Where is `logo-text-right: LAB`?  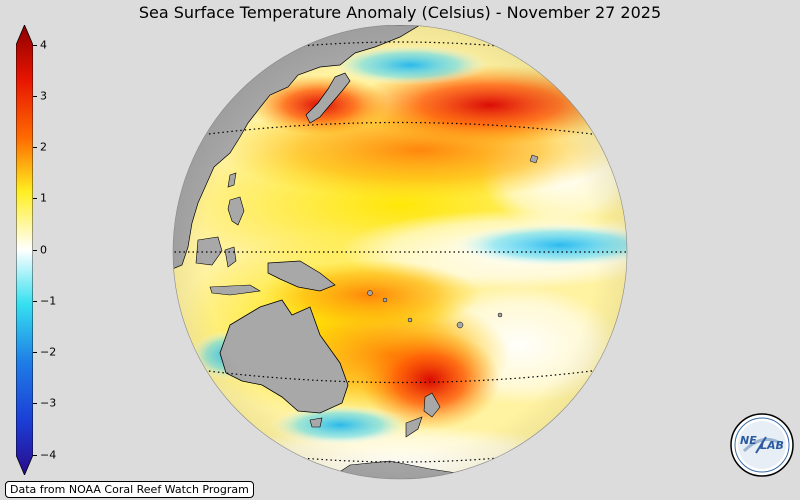 logo-text-right: LAB is located at coordinates (772, 445).